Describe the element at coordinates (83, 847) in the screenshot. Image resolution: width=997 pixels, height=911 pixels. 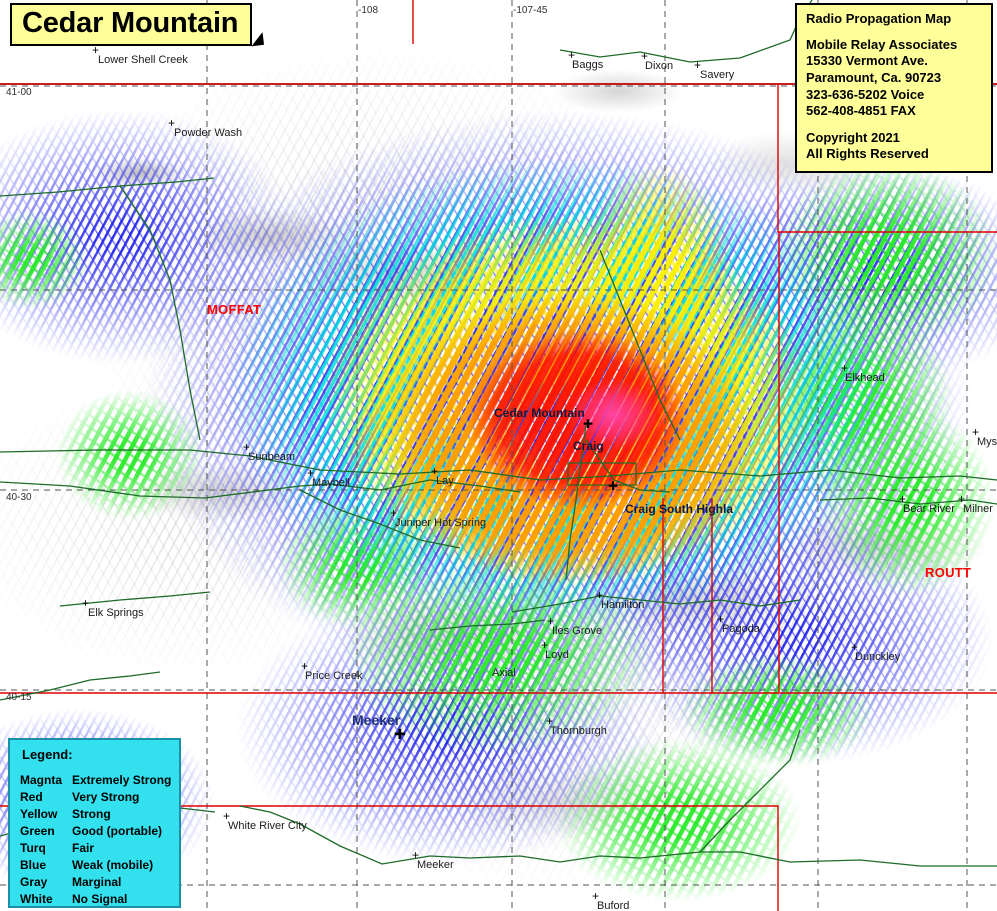
I see `legend-meaning: Fair` at that location.